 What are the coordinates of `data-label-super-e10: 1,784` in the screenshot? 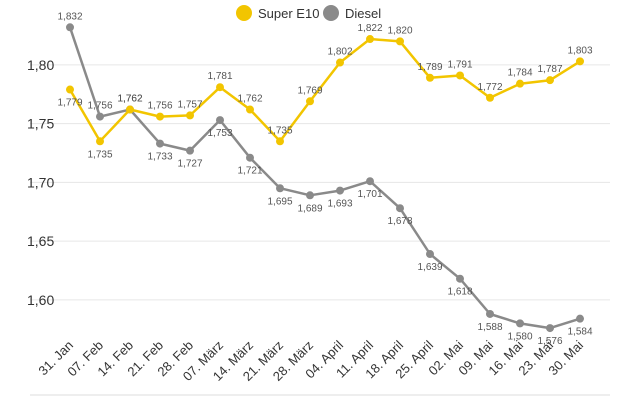 It's located at (519, 73).